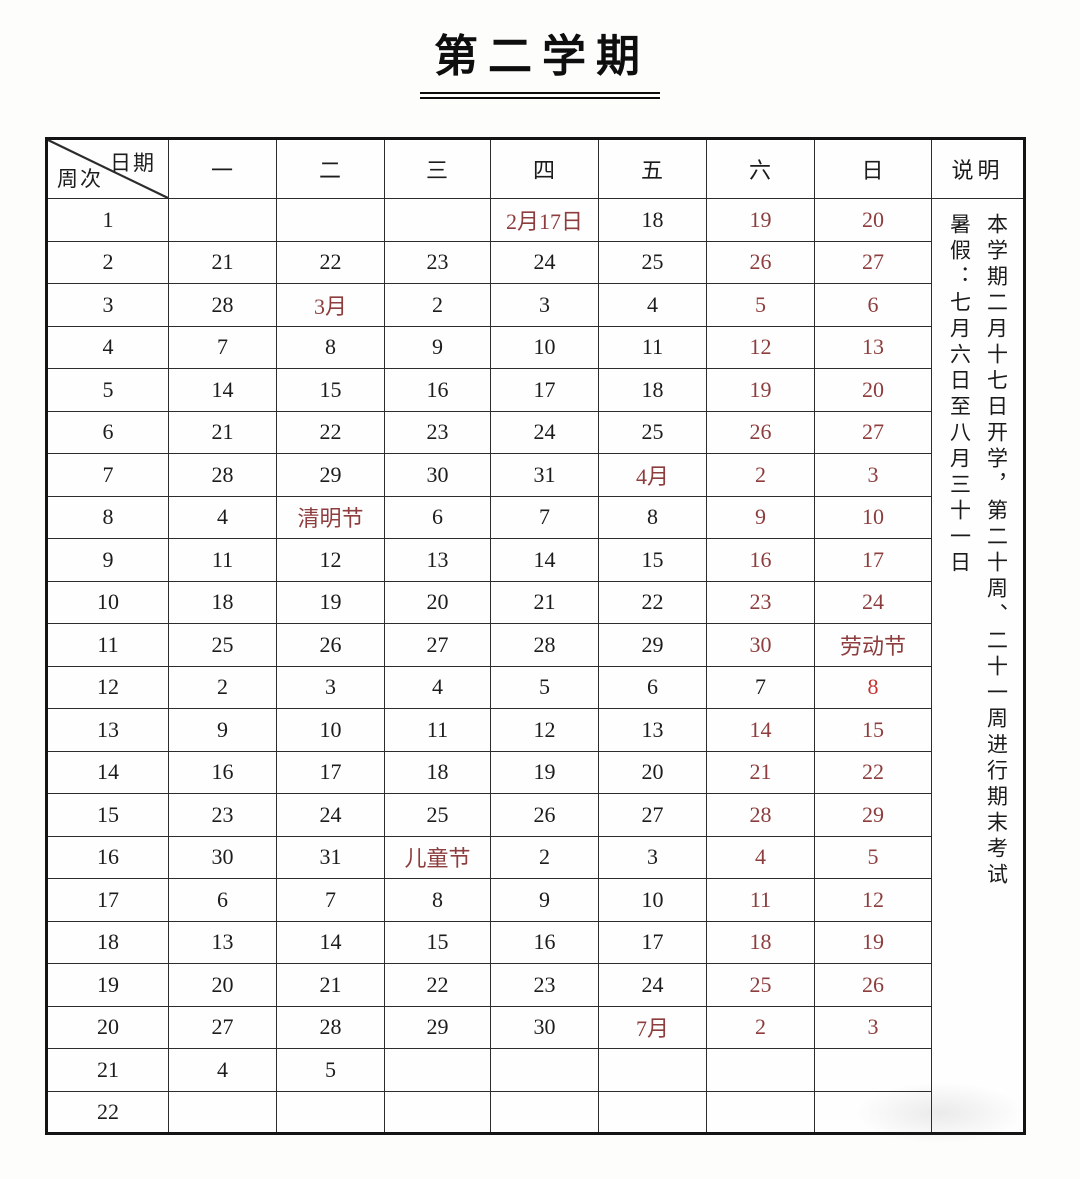  Describe the element at coordinates (652, 560) in the screenshot. I see `day-cell: 15` at that location.